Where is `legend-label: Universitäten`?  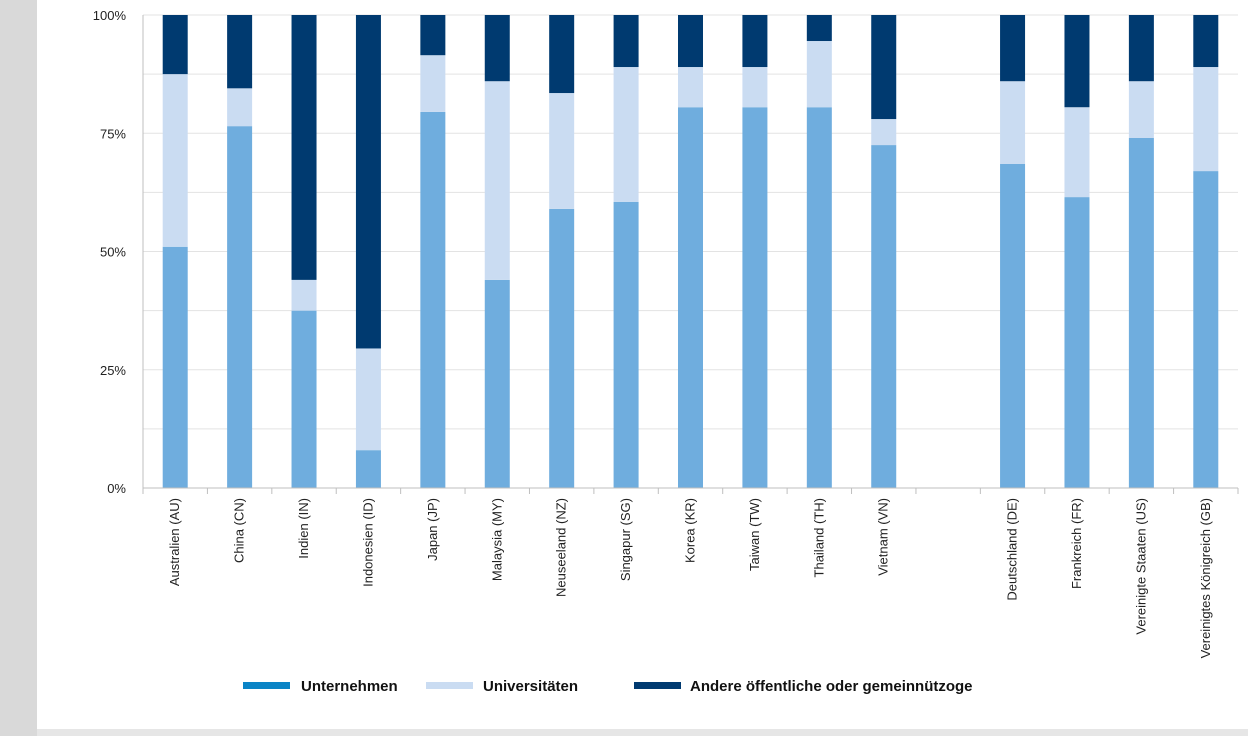 legend-label: Universitäten is located at coordinates (530, 686).